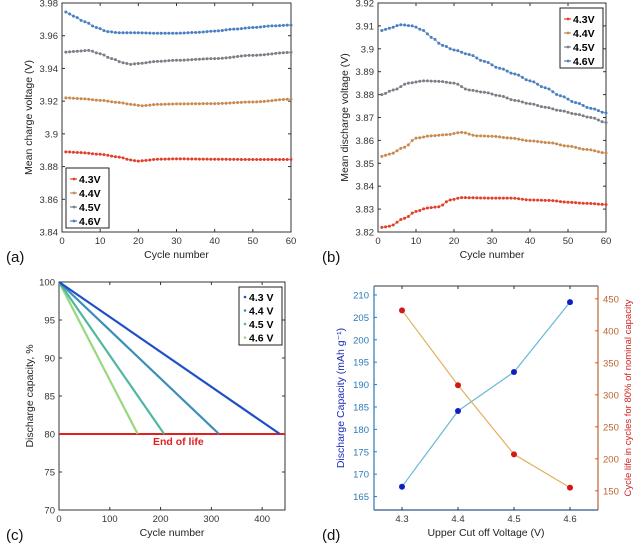 The height and width of the screenshot is (547, 637). I want to click on legend-label: 4.3V, so click(584, 20).